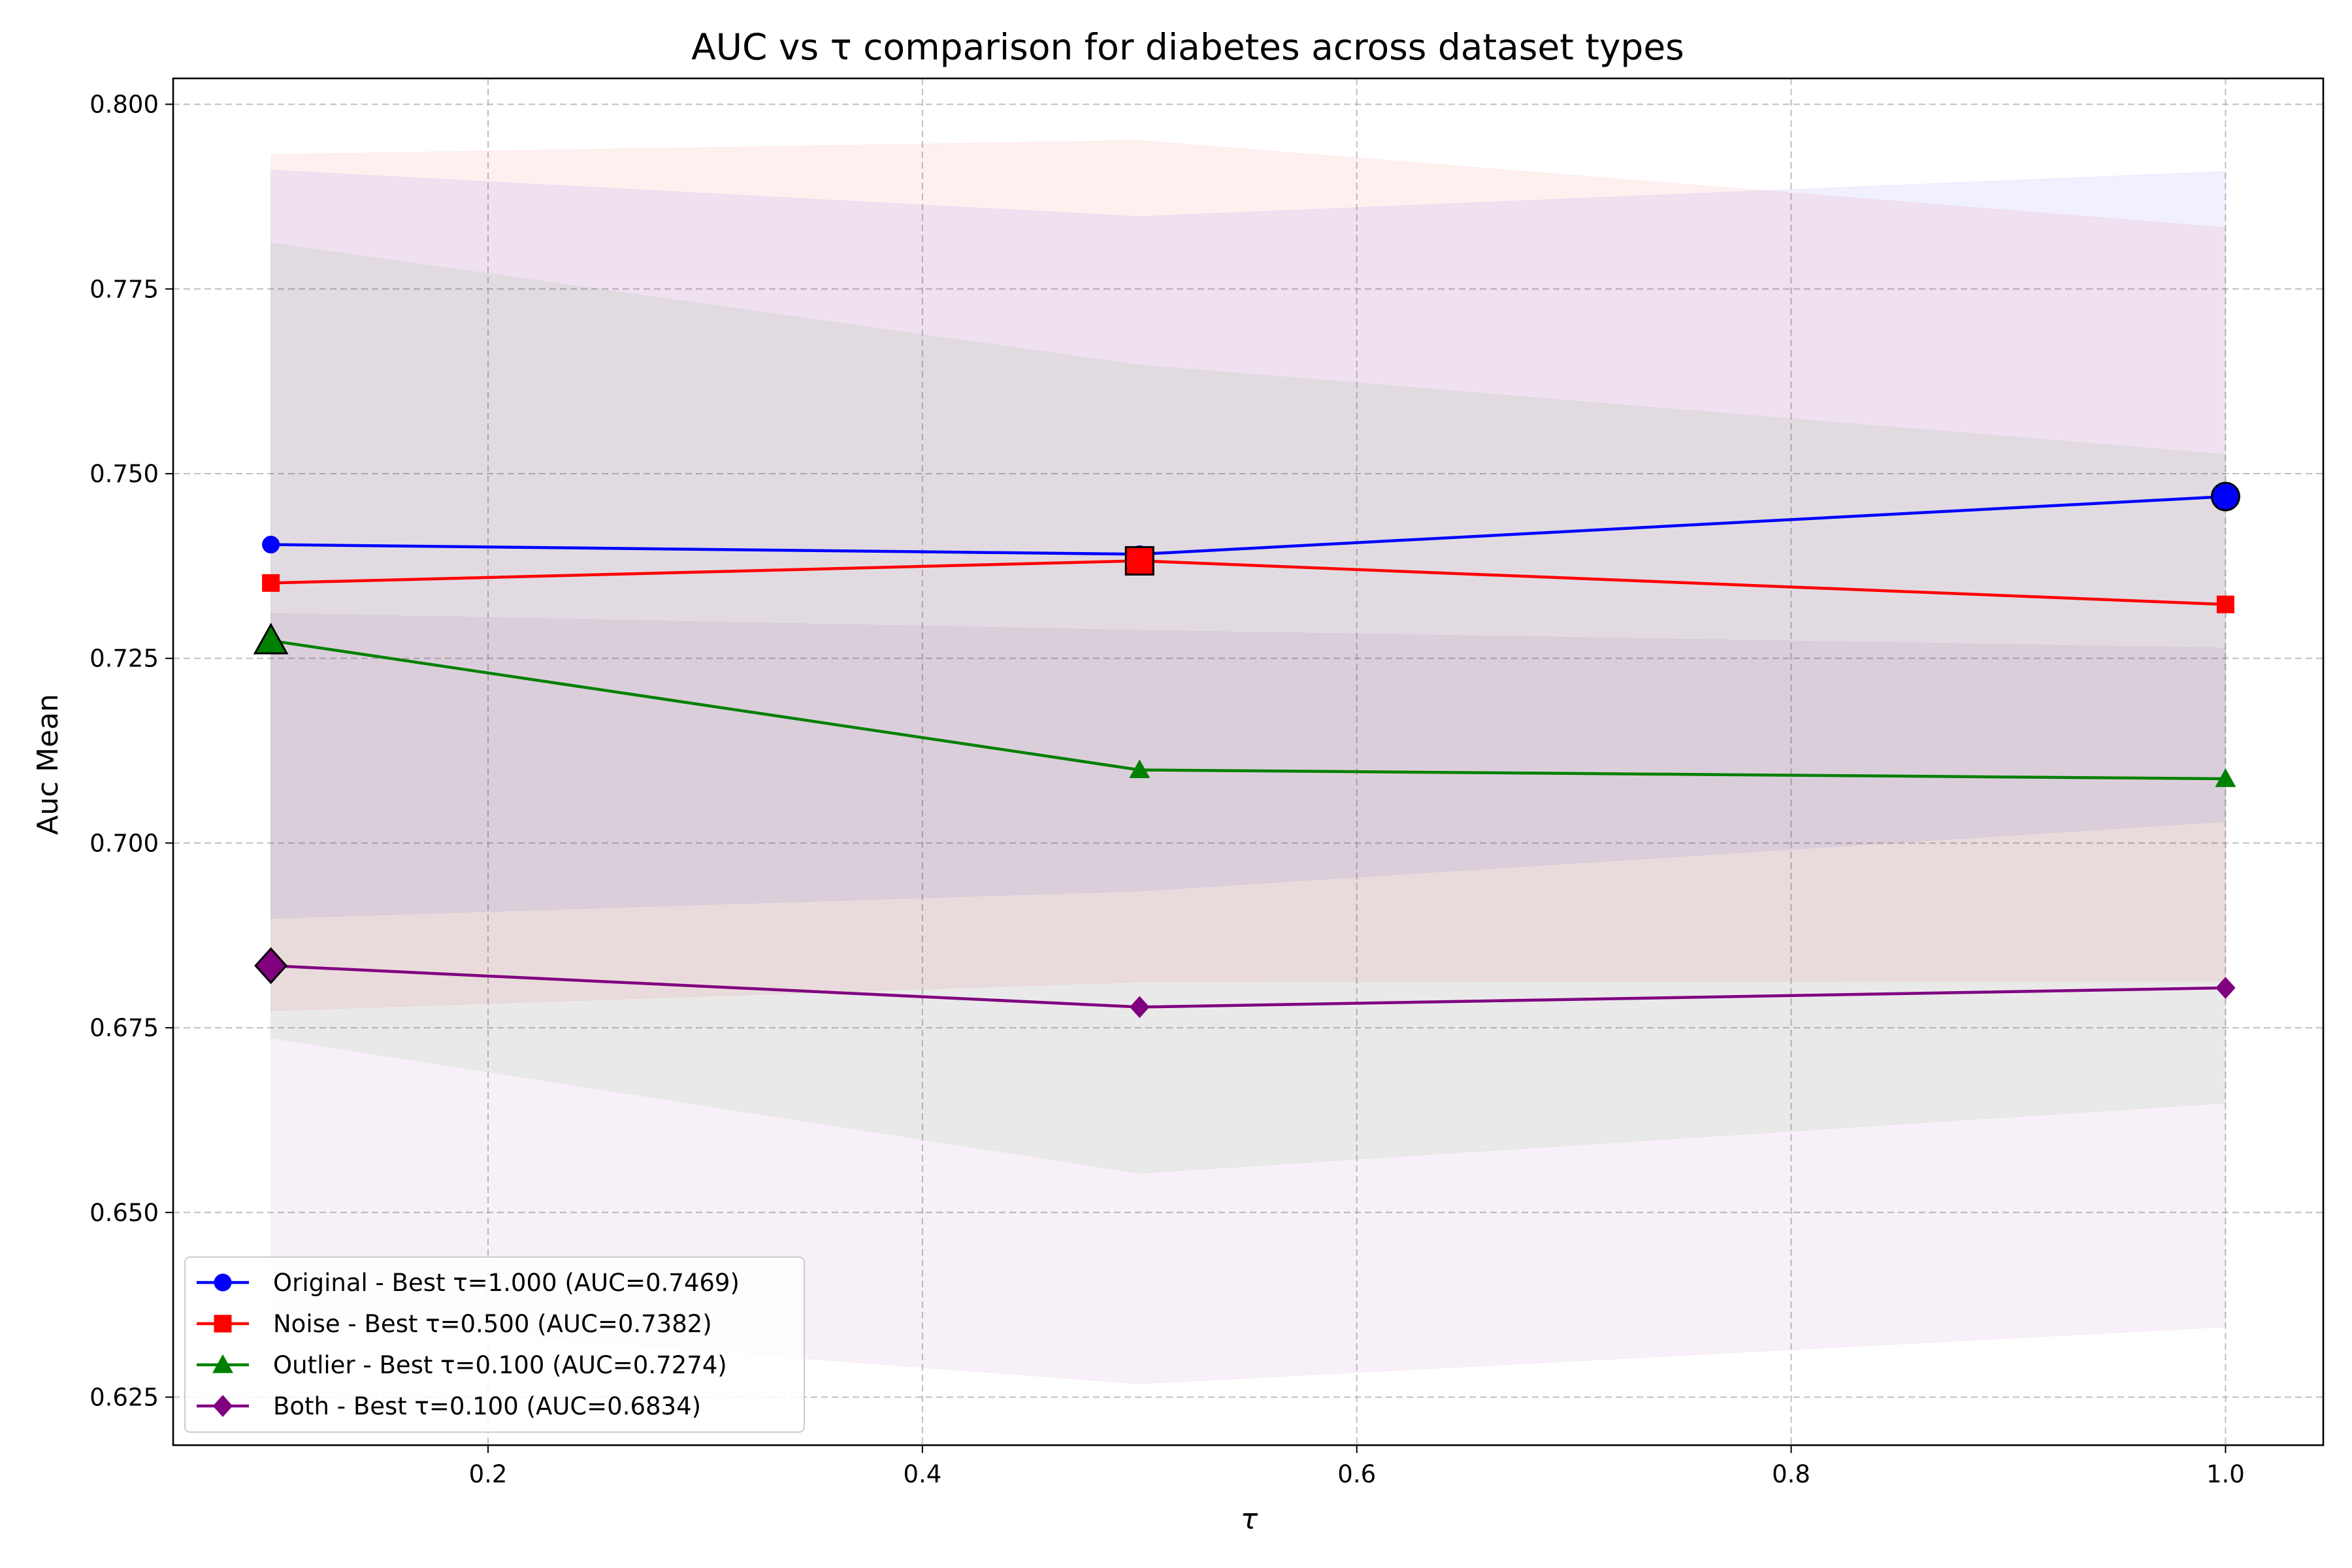 The height and width of the screenshot is (1568, 2352). I want to click on y-axis-label: Auc Mean, so click(48, 764).